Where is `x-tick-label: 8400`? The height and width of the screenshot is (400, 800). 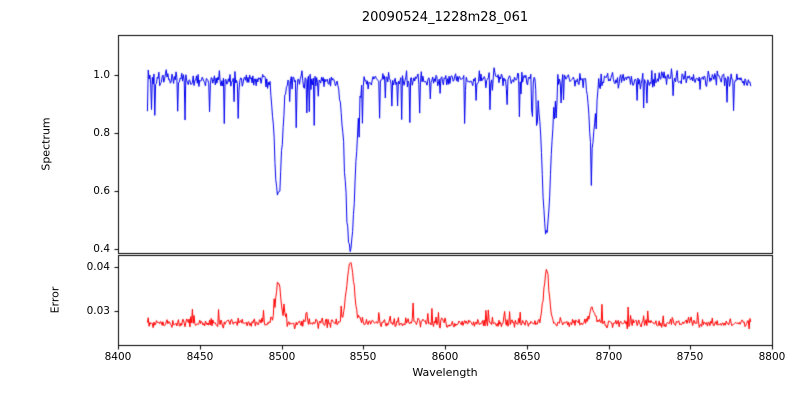
x-tick-label: 8400 is located at coordinates (118, 357).